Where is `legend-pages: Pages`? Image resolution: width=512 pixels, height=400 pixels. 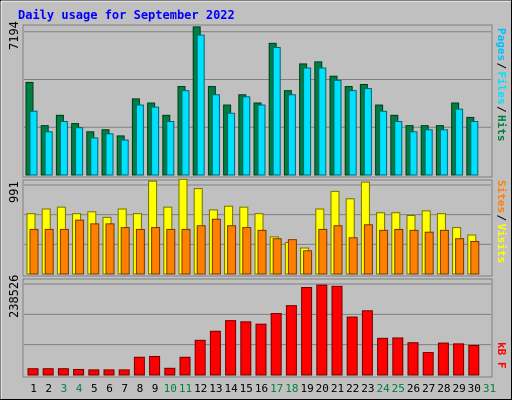
legend-pages: Pages is located at coordinates (501, 44).